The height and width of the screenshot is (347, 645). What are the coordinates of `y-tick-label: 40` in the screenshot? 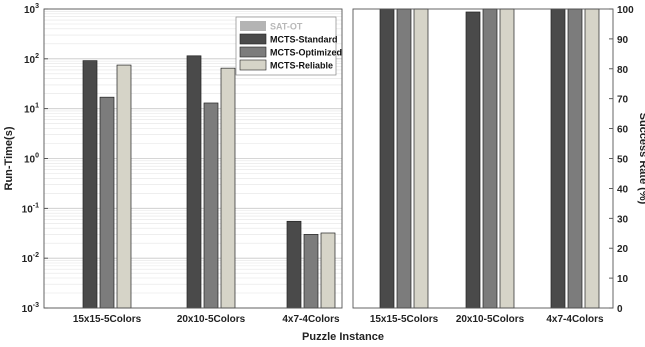 It's located at (623, 189).